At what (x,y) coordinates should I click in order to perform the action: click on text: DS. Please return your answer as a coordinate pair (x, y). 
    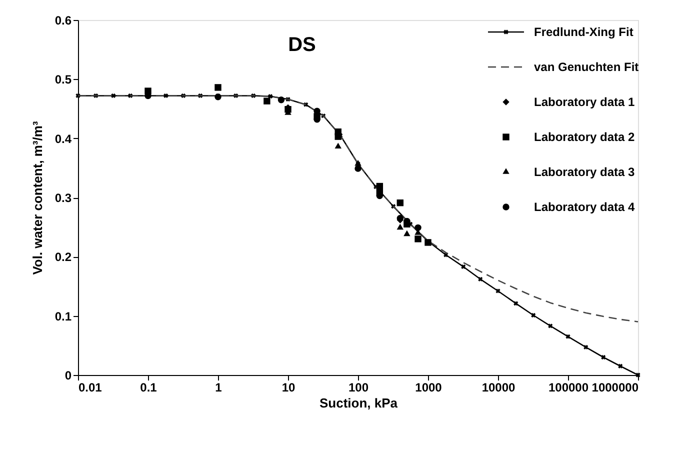
    Looking at the image, I should click on (302, 45).